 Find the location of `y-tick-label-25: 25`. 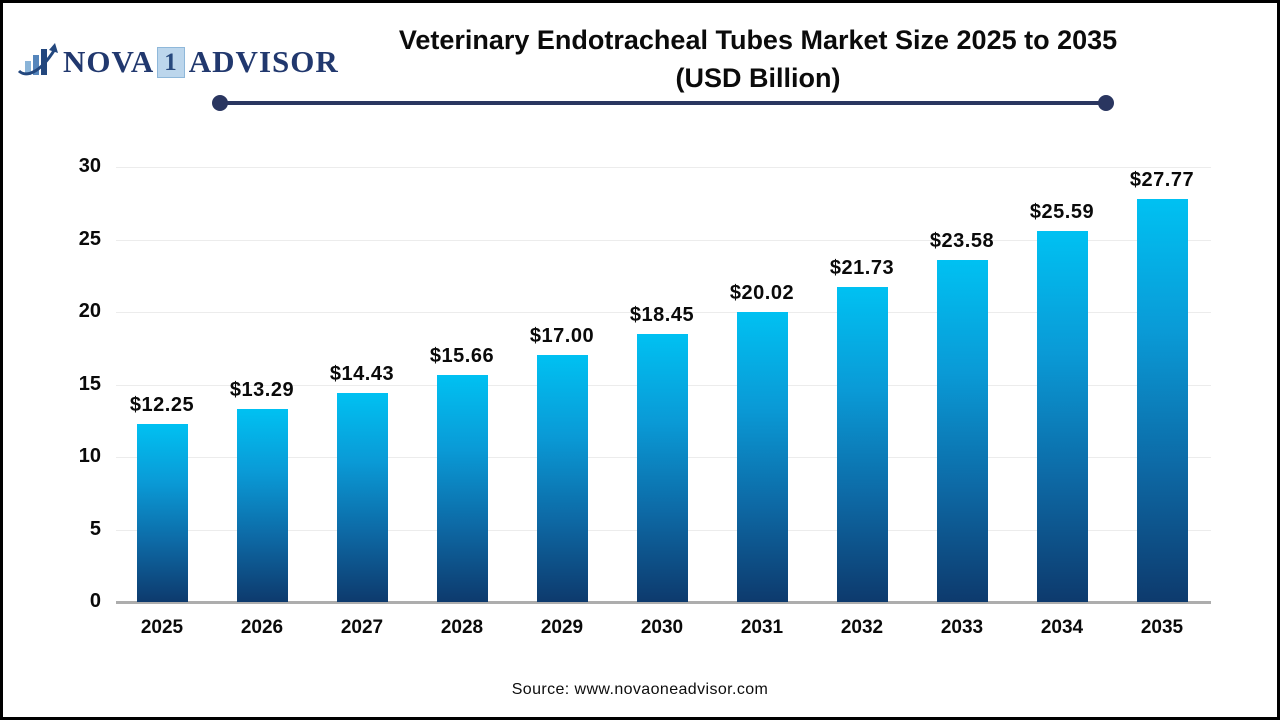

y-tick-label-25: 25 is located at coordinates (89, 238).